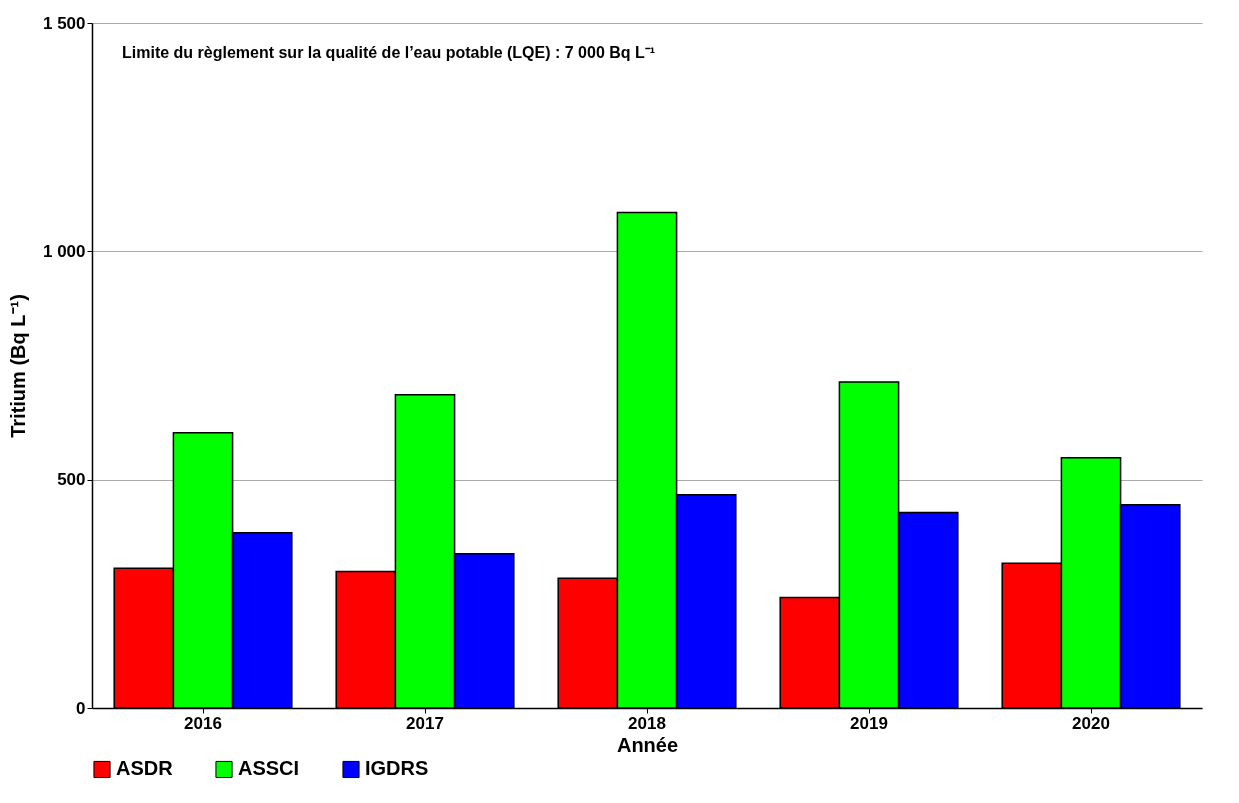 The width and height of the screenshot is (1239, 803). What do you see at coordinates (203, 723) in the screenshot?
I see `x-tick-label: 2016` at bounding box center [203, 723].